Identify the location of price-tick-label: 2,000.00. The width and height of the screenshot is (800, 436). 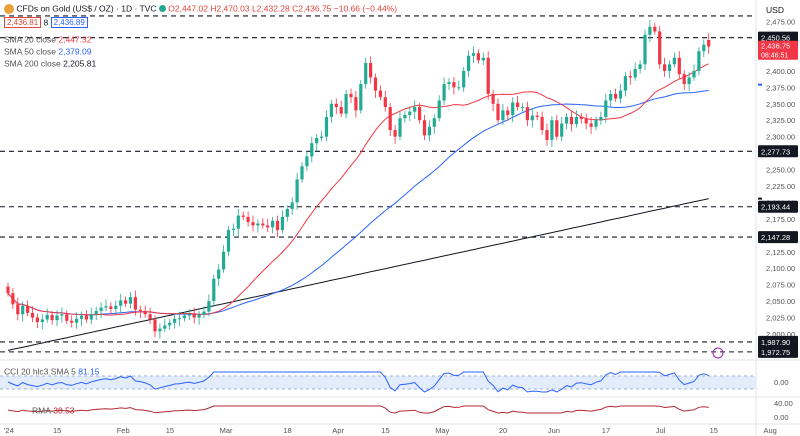
(780, 334).